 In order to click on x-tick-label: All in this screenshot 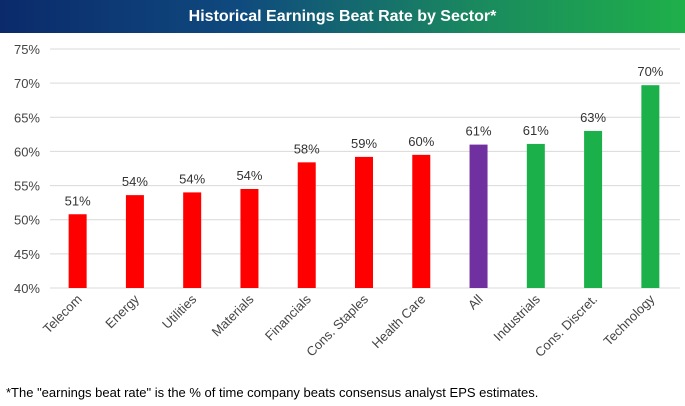, I will do `click(475, 301)`.